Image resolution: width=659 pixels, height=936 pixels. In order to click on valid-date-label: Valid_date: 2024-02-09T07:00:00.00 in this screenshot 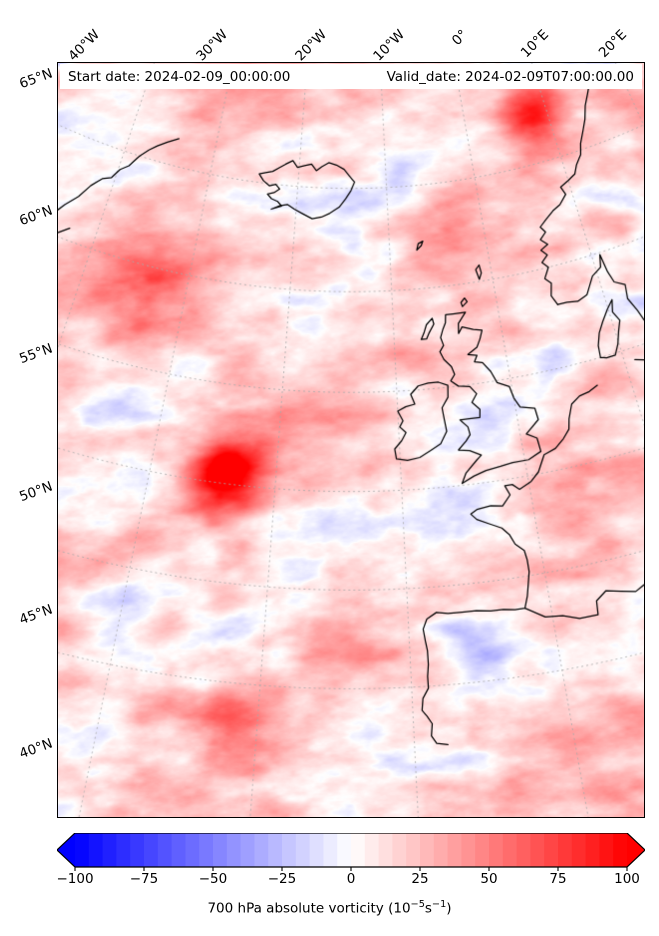, I will do `click(510, 76)`.